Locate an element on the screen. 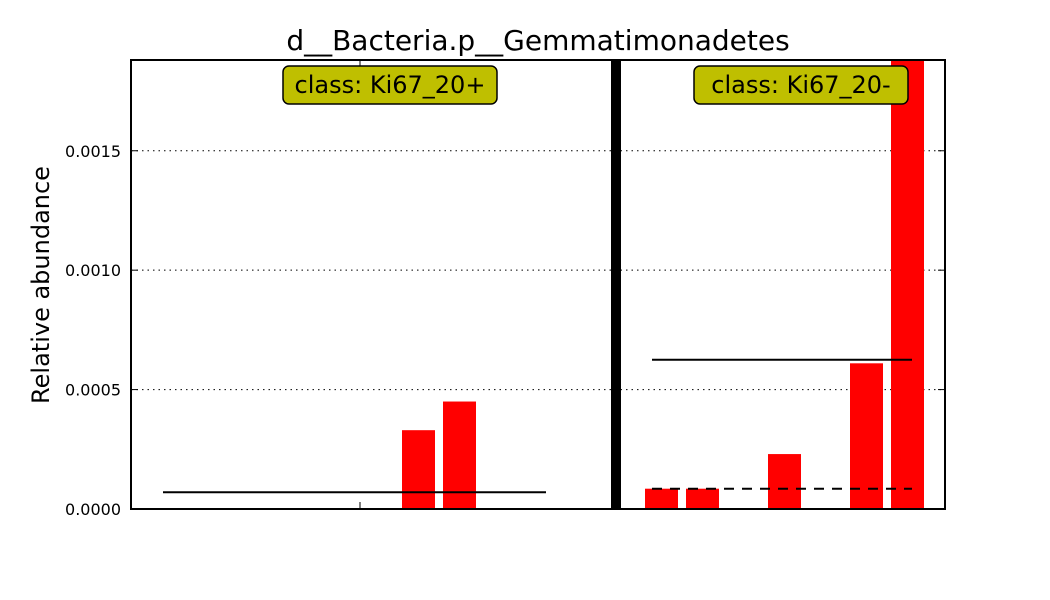  class-labels: class: Ki67_20+ class: Ki67_20- is located at coordinates (595, 85).